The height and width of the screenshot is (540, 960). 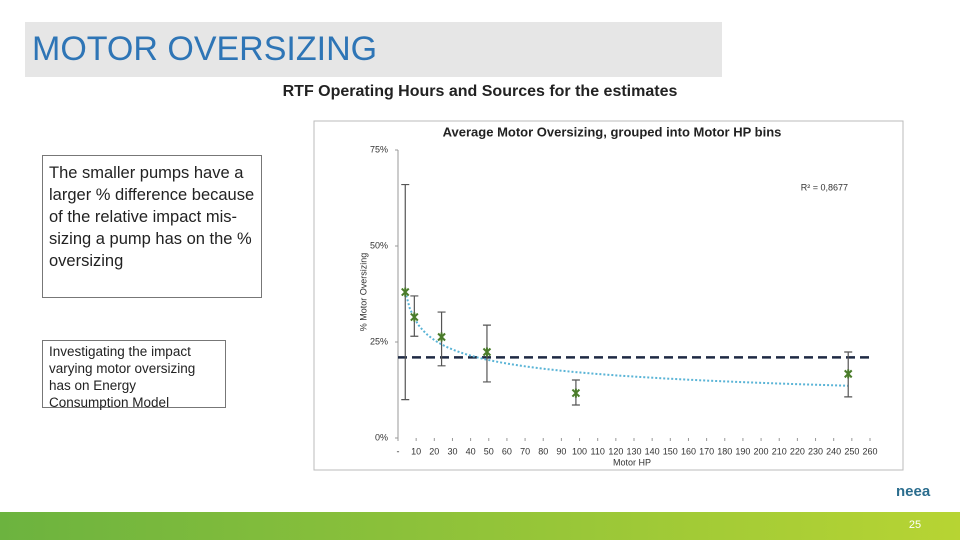 I want to click on x-tick-label: 50, so click(x=489, y=451).